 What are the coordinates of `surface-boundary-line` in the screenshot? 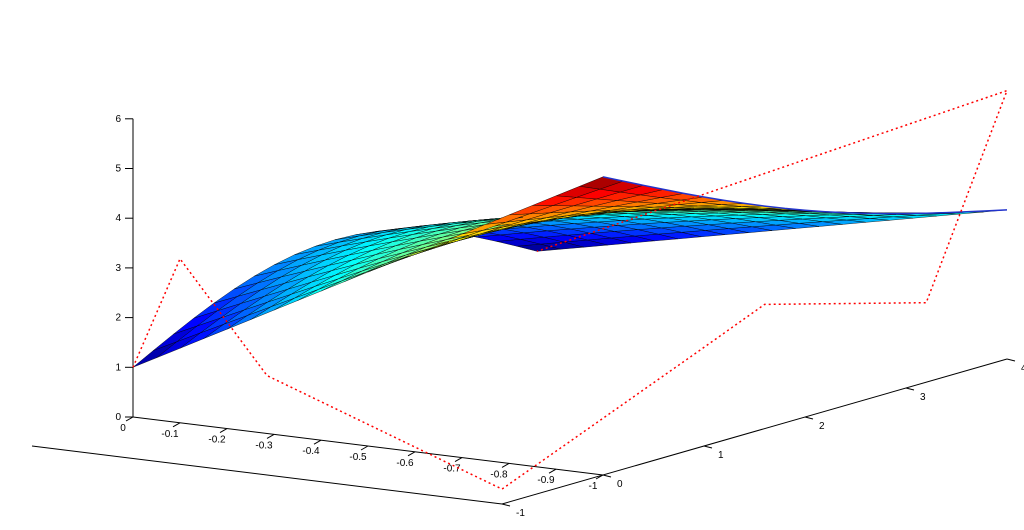 It's located at (805, 195).